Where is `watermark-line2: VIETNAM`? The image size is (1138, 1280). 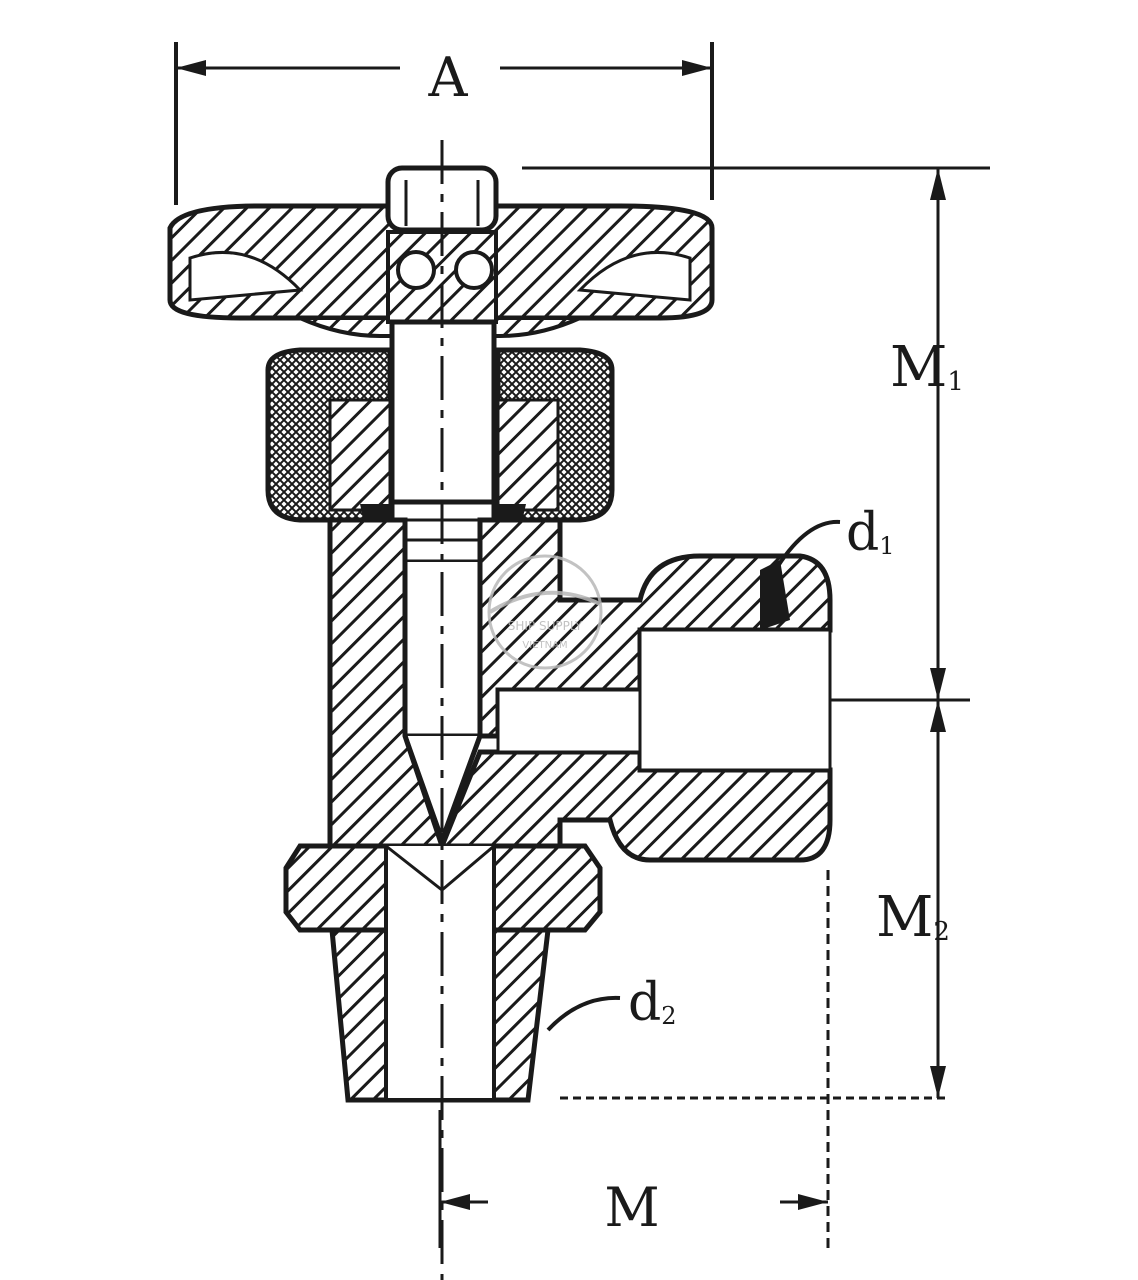
watermark-line2: VIETNAM is located at coordinates (544, 645).